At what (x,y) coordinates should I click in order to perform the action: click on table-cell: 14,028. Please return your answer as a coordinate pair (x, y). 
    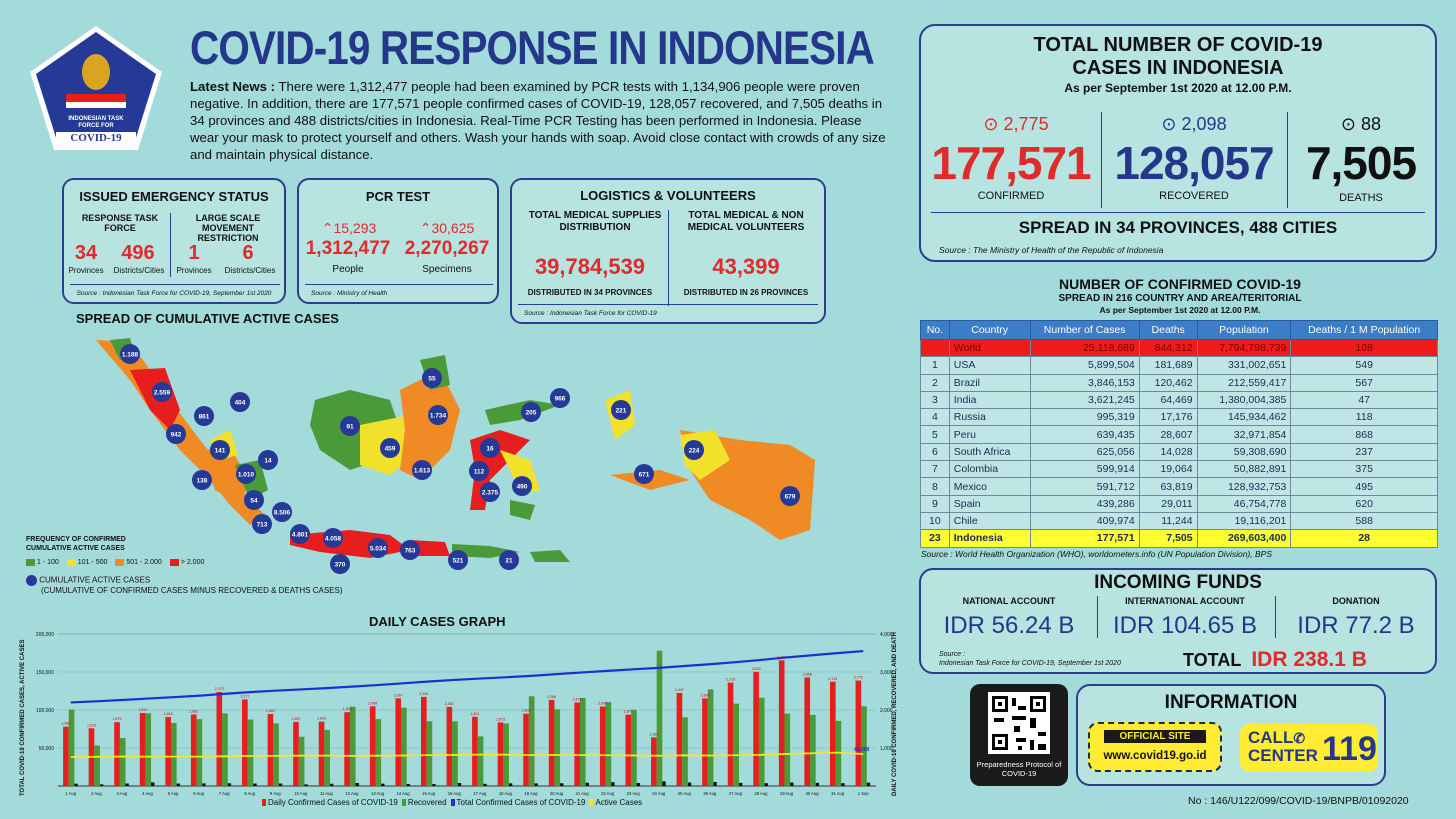
    Looking at the image, I should click on (1168, 452).